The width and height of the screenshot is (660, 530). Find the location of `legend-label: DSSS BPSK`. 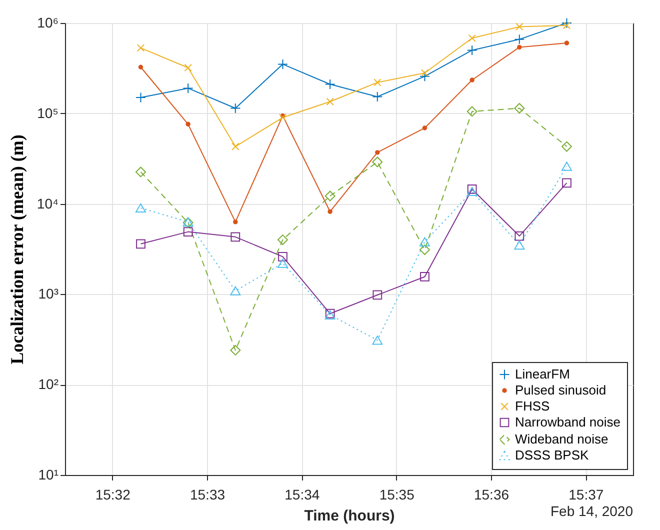

legend-label: DSSS BPSK is located at coordinates (552, 455).